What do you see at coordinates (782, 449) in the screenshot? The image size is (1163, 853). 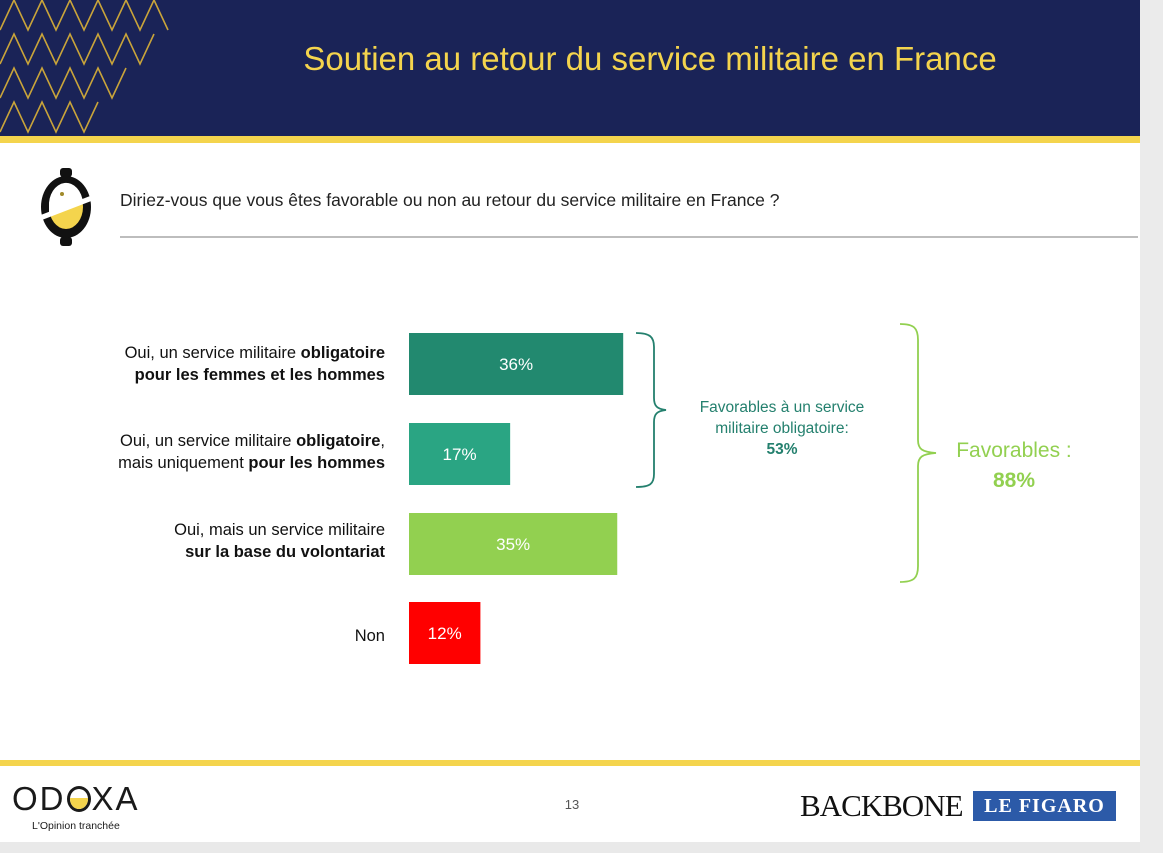 I see `annotation-value: 53%` at bounding box center [782, 449].